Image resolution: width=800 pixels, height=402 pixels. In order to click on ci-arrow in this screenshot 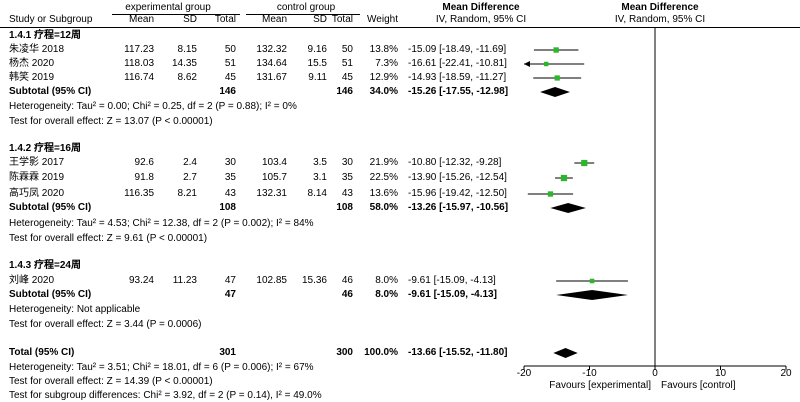, I will do `click(527, 64)`.